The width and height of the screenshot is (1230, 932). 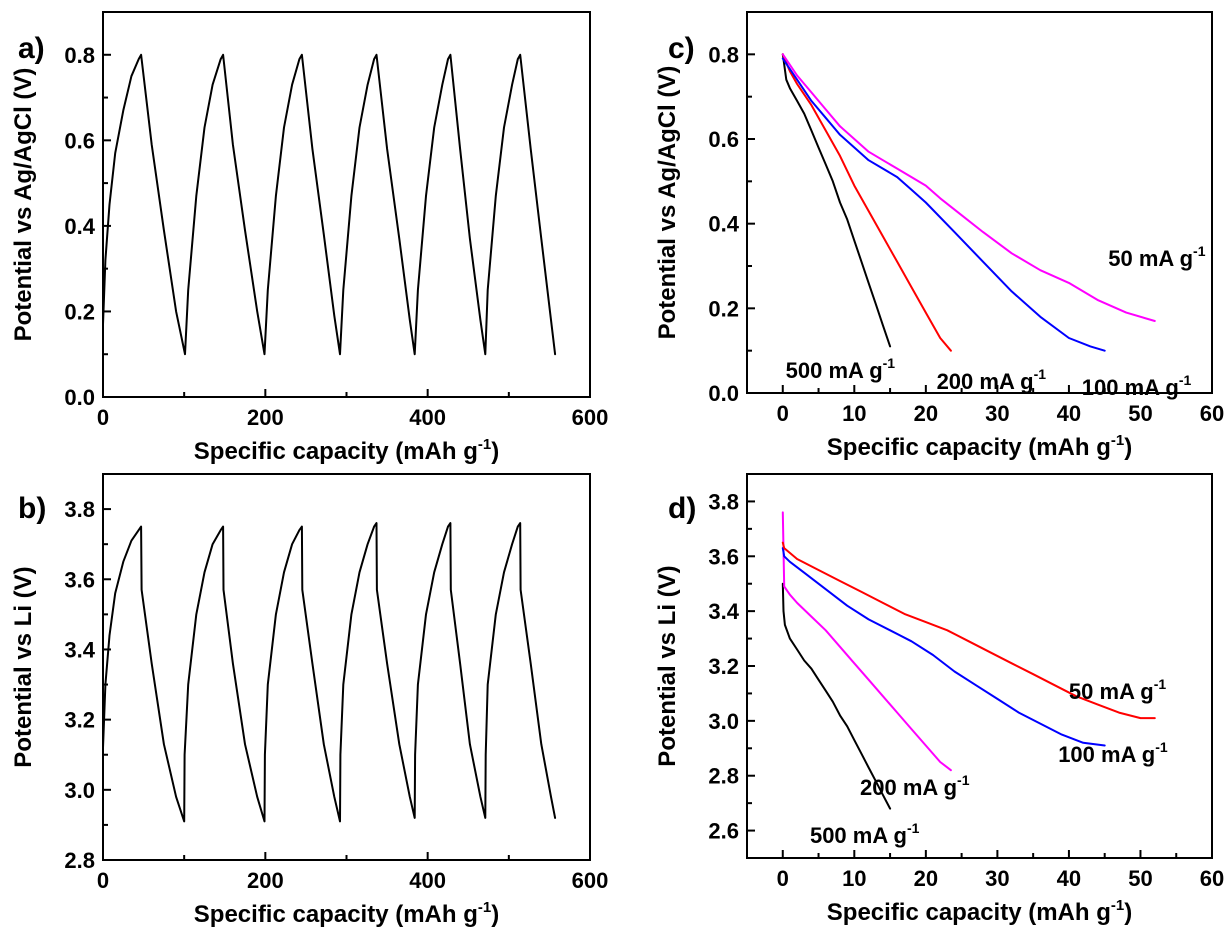 I want to click on y-tick-label: 3.6, so click(x=79, y=579).